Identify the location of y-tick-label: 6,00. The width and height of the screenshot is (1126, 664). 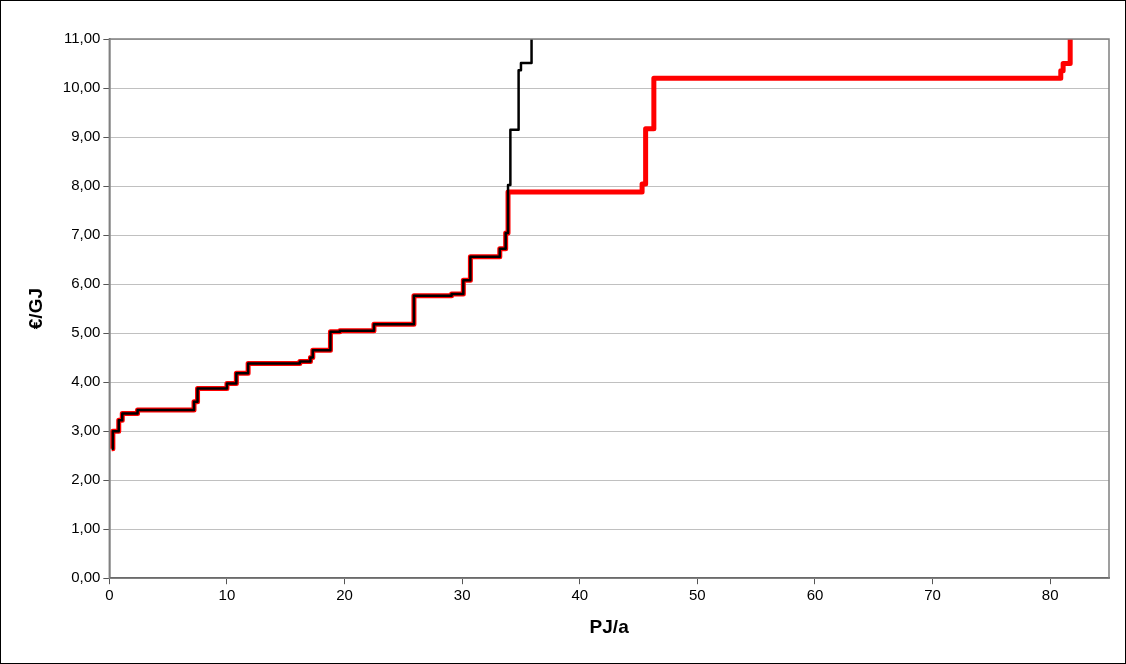
(86, 283).